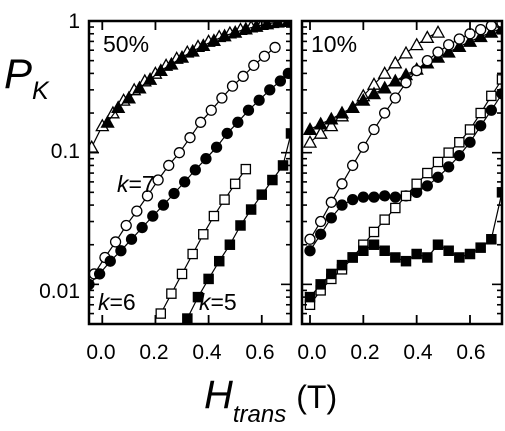  I want to click on y-axis-title: PK, so click(27, 77).